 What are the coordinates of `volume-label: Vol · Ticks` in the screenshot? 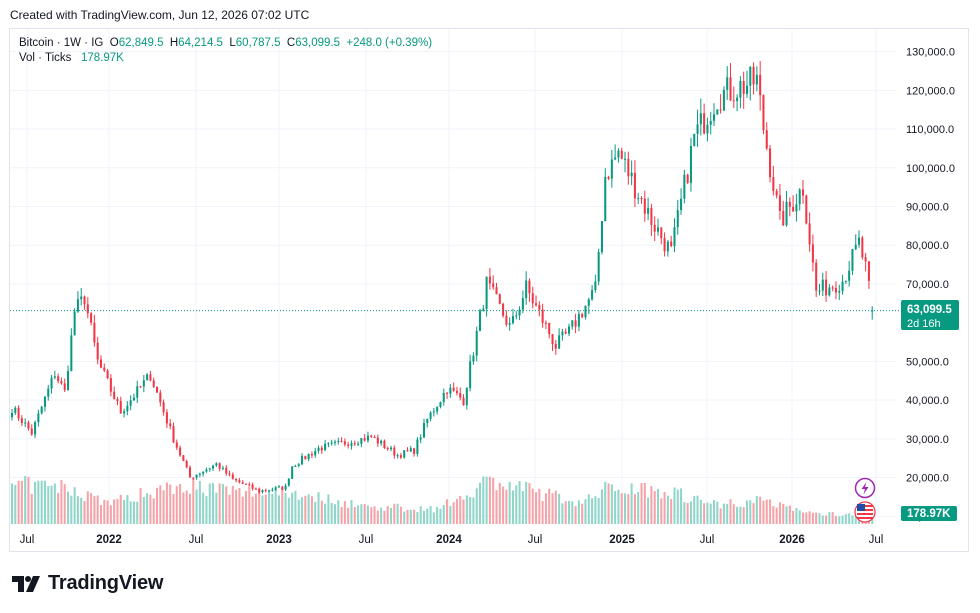 It's located at (45, 58).